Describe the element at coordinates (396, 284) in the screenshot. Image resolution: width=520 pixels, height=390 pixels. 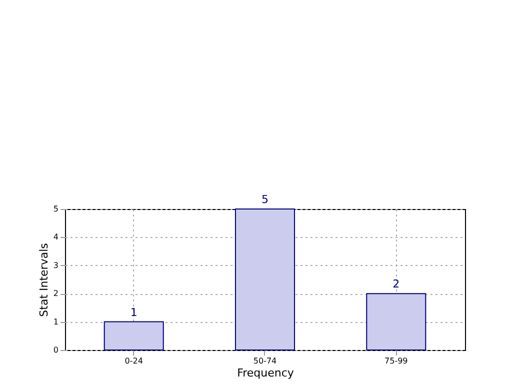
I see `data-label: 2` at that location.